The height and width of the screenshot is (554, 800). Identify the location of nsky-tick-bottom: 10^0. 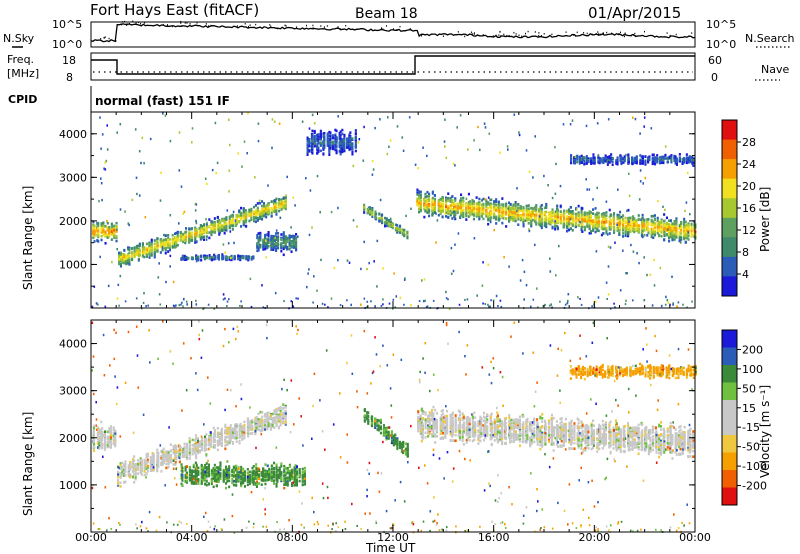
(67, 44).